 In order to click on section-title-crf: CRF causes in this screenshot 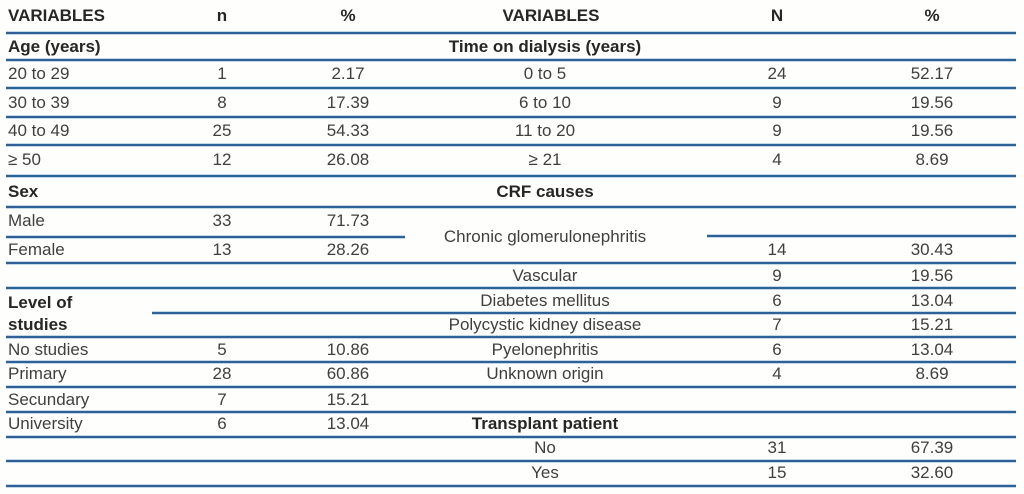, I will do `click(545, 191)`.